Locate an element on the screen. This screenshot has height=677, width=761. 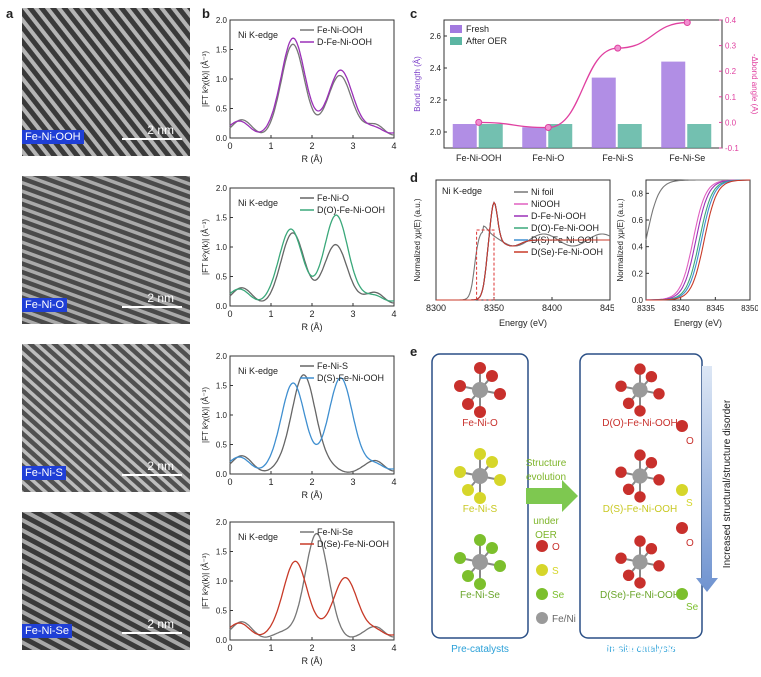
arrow-text-3: OER is located at coordinates (546, 535).